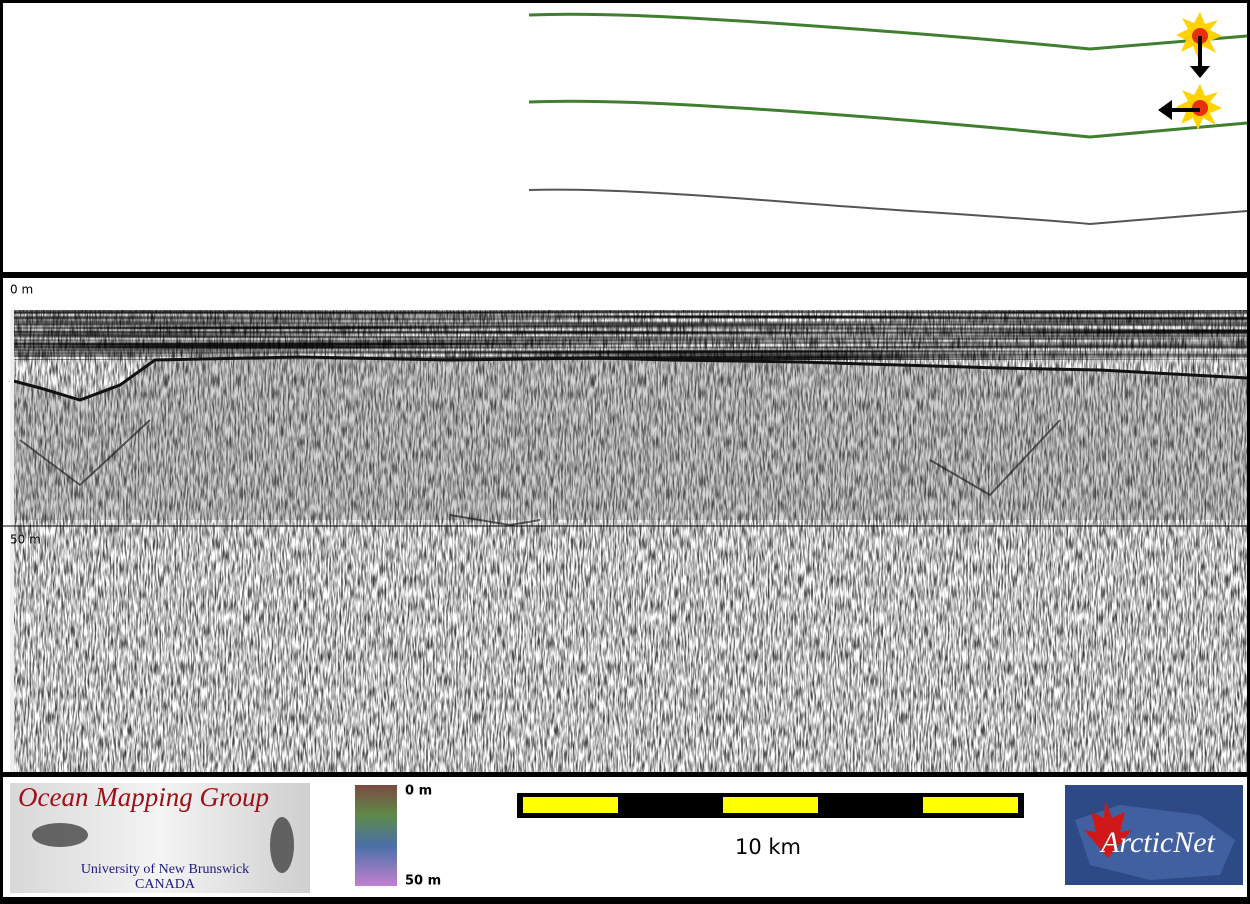 The height and width of the screenshot is (904, 1250). Describe the element at coordinates (143, 797) in the screenshot. I see `logo-title: Ocean Mapping Group` at that location.